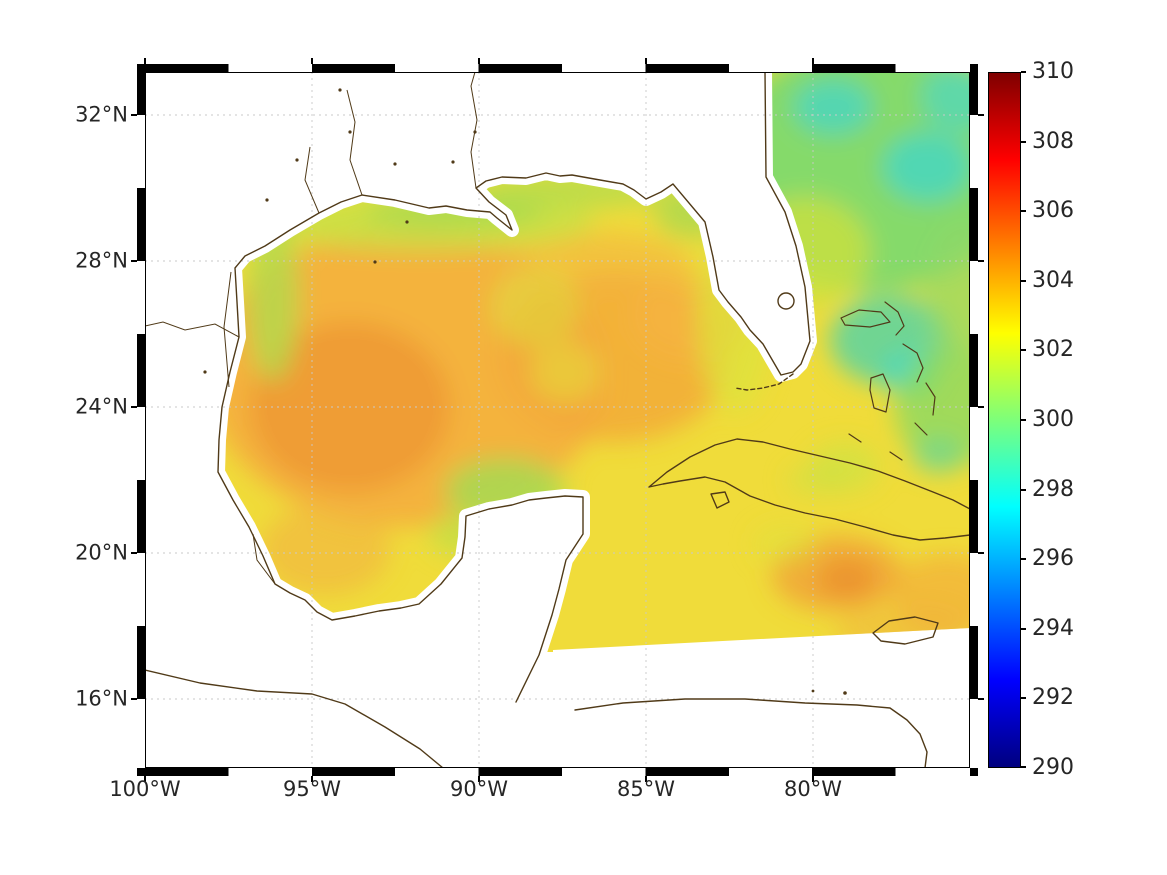 The image size is (1167, 875). Describe the element at coordinates (646, 789) in the screenshot. I see `x-tick-label: 85°W` at that location.